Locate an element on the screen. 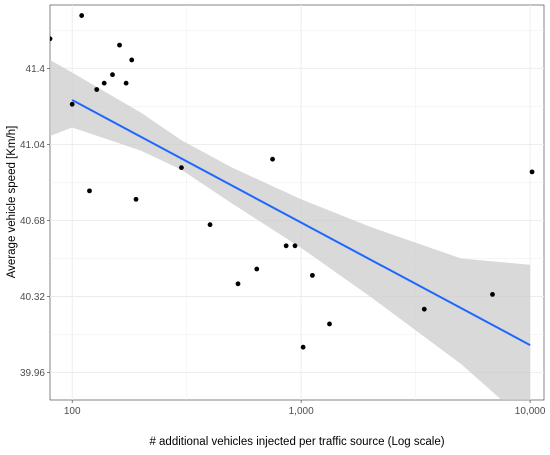 Image resolution: width=550 pixels, height=455 pixels. x-tick-label: 100 is located at coordinates (72, 411).